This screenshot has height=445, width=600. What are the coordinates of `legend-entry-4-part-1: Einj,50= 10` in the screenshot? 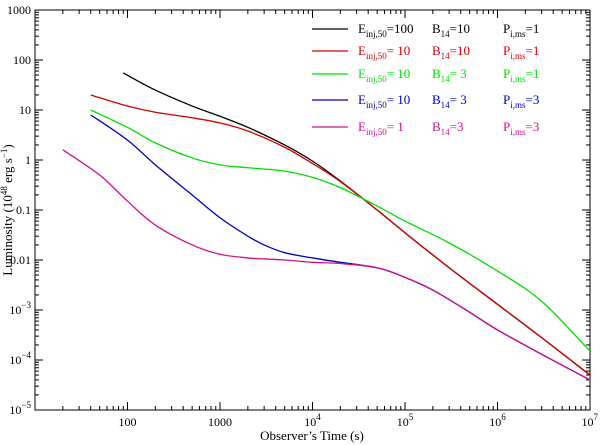 It's located at (384, 101).